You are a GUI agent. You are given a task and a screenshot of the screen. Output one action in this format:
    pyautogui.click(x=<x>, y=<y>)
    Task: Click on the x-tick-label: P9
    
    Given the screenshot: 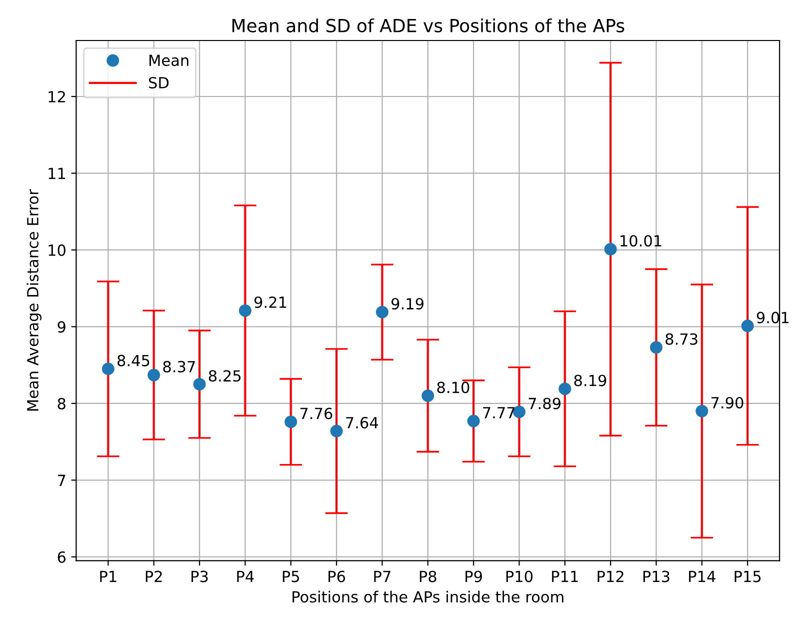 What is the action you would take?
    pyautogui.click(x=474, y=576)
    